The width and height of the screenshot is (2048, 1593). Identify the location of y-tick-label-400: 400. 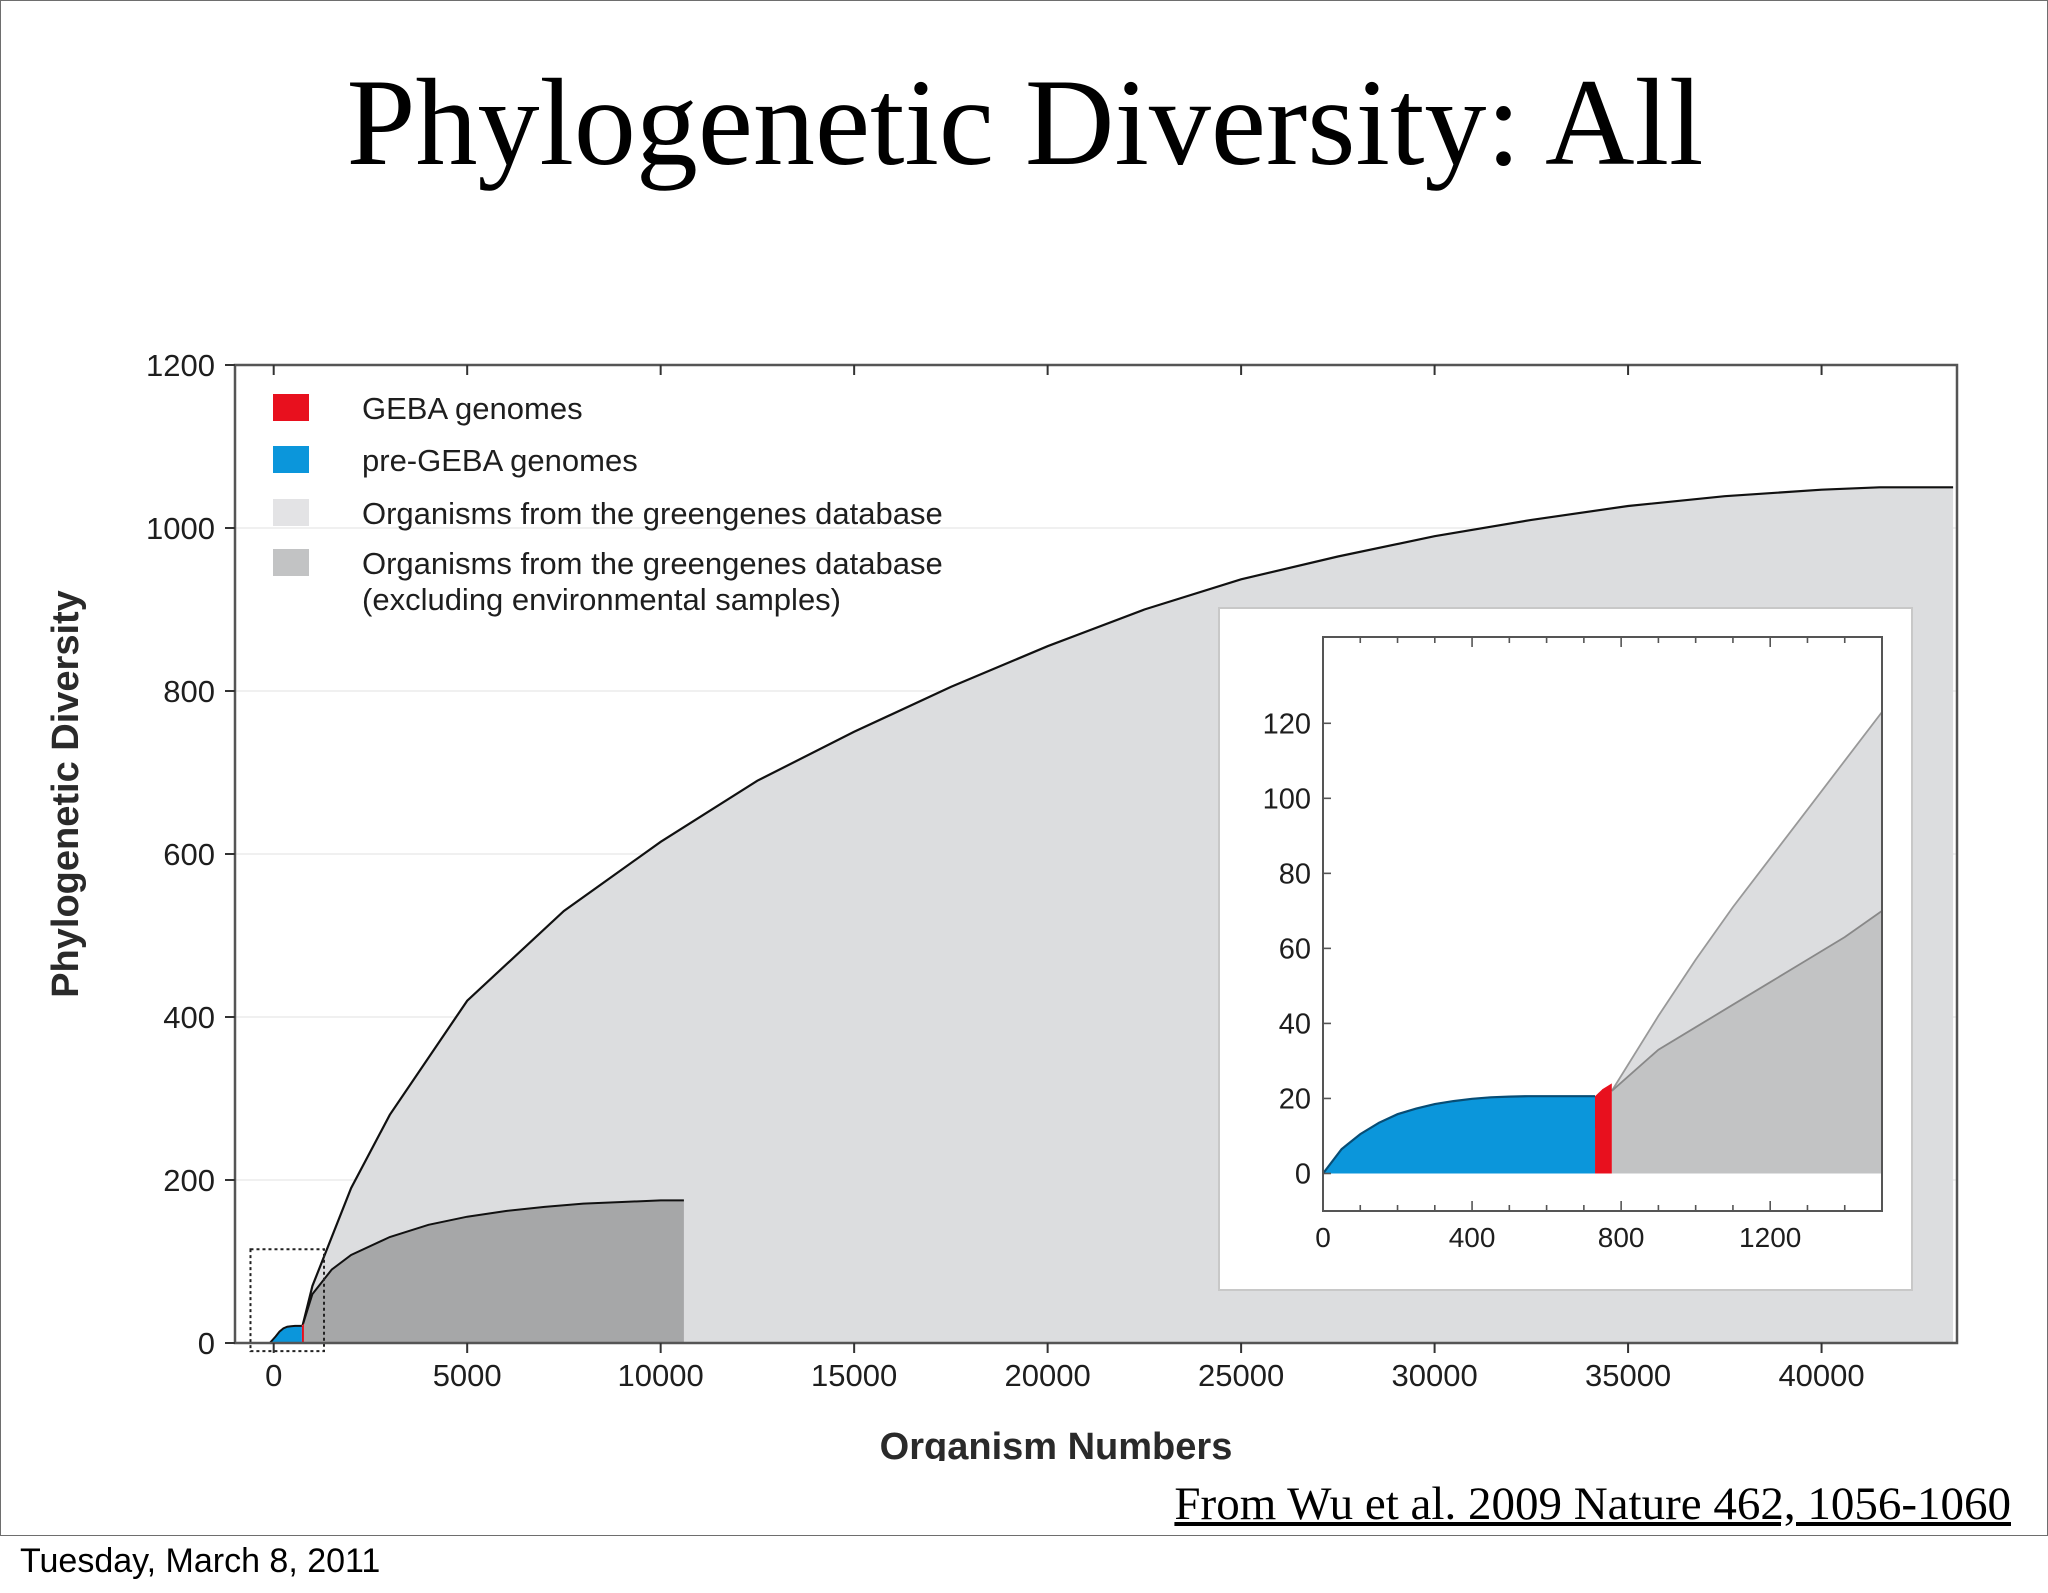
(189, 1017).